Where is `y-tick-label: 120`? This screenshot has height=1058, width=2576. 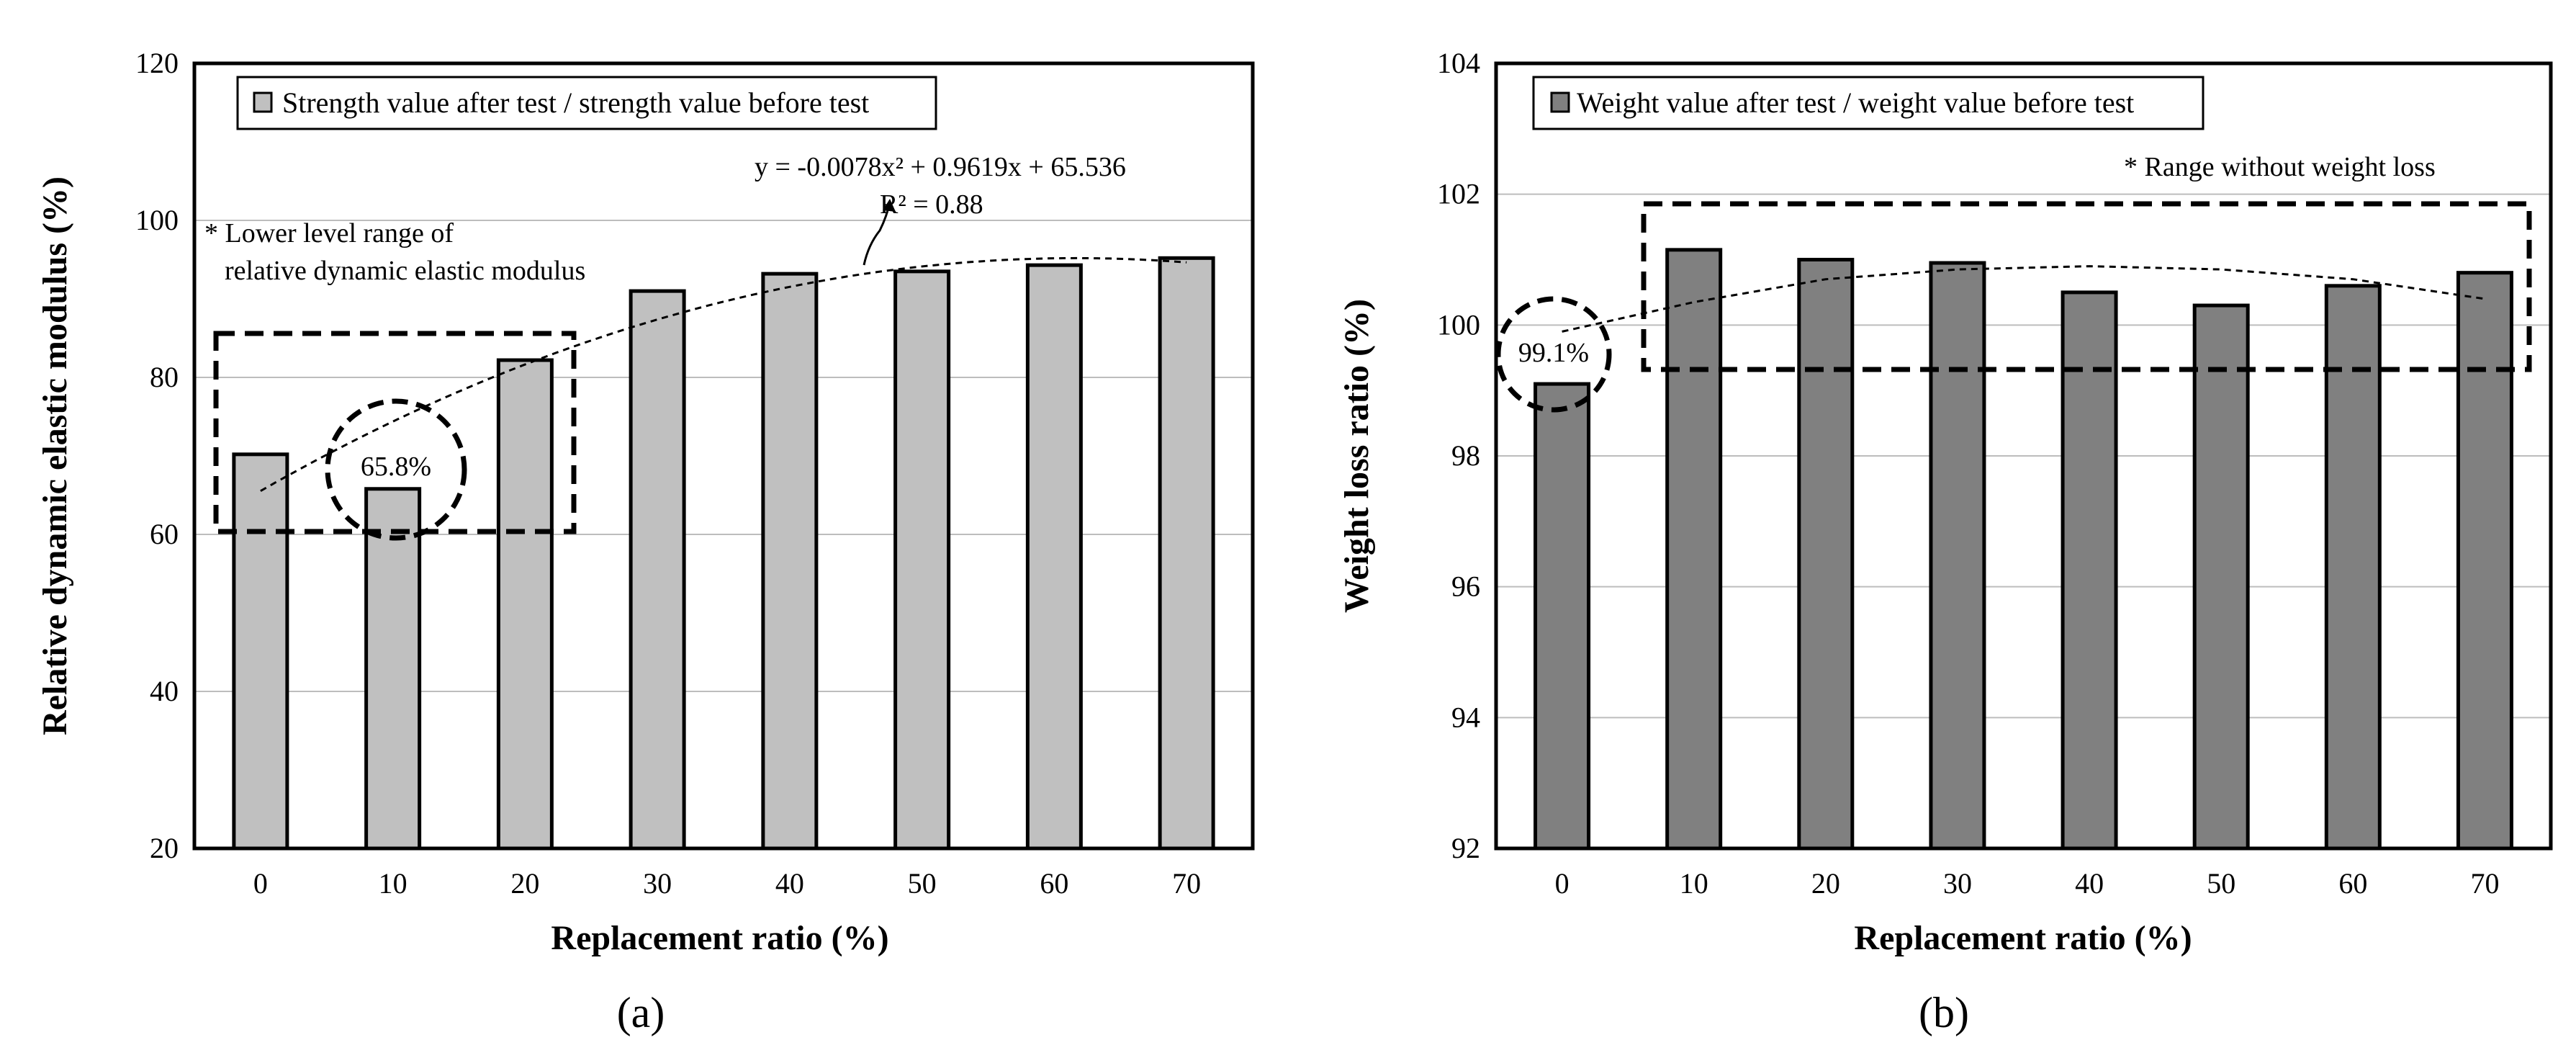 y-tick-label: 120 is located at coordinates (157, 63).